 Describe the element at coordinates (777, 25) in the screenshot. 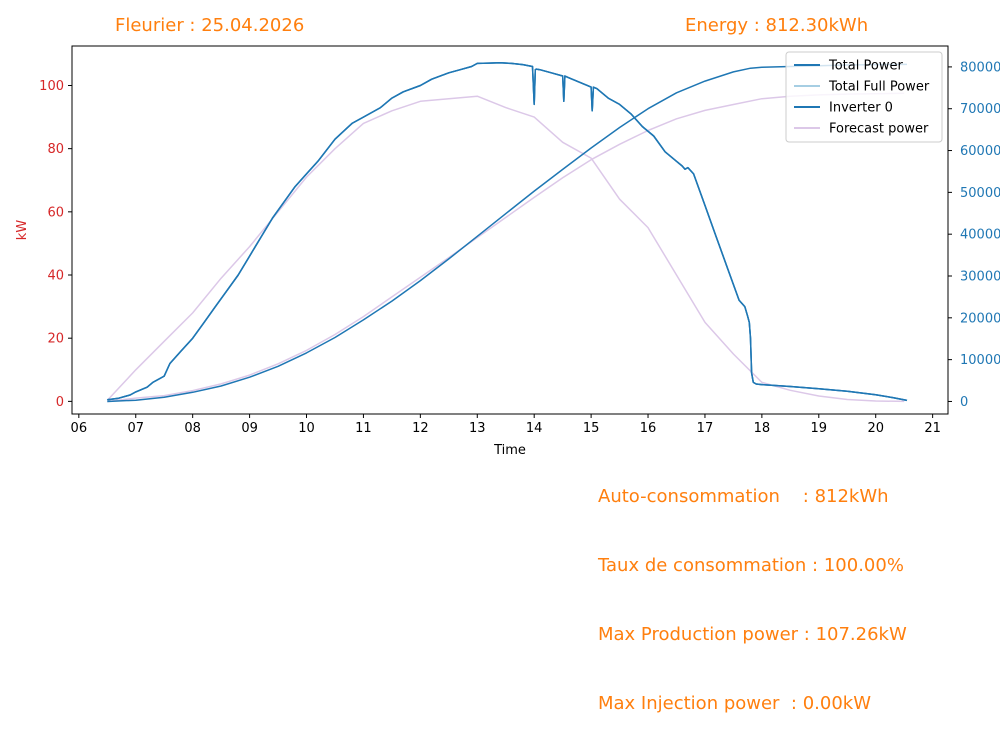

I see `energy-total-title: Energy : 812.30kWh` at that location.